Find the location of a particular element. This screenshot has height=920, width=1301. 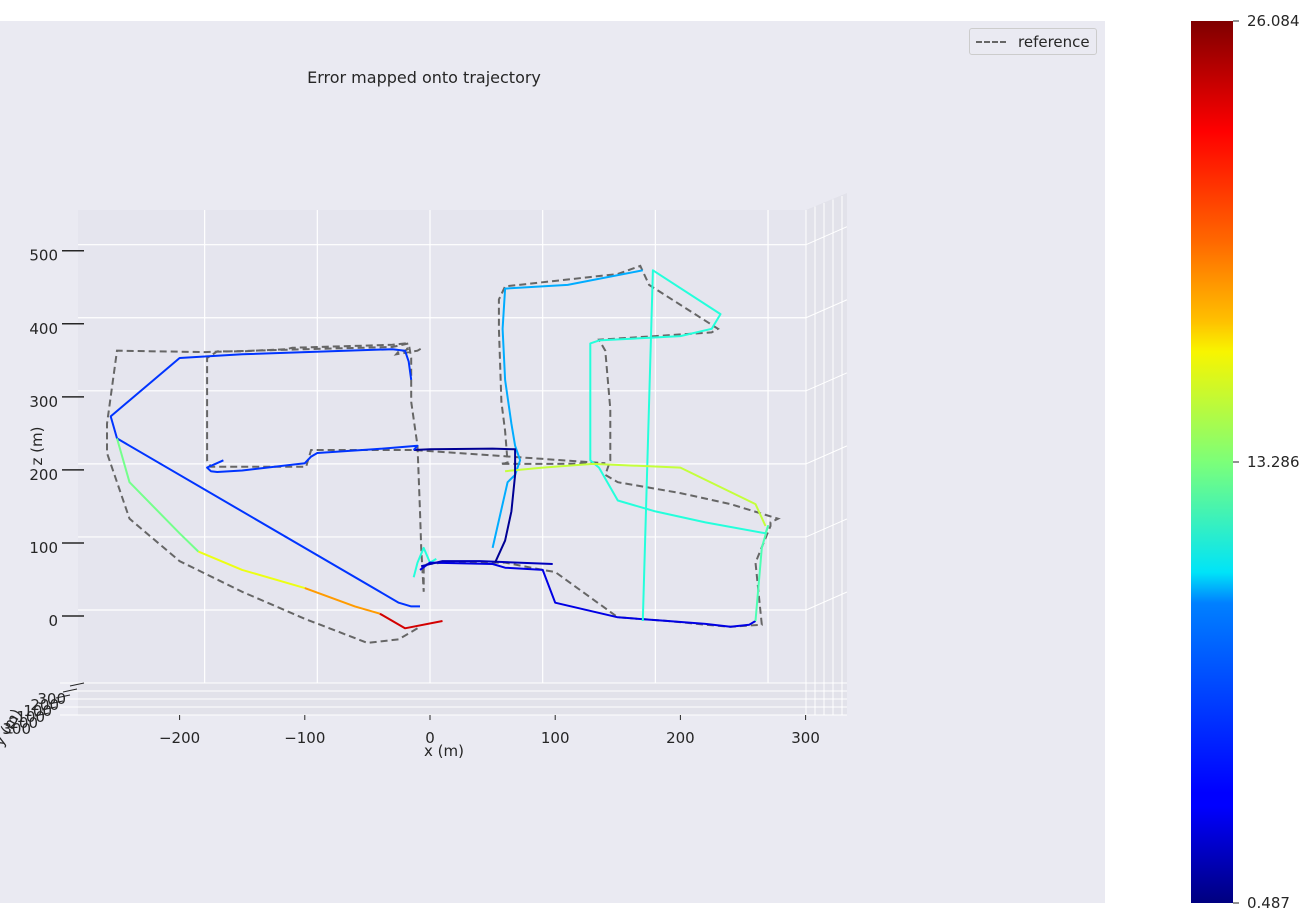

z-tick-label: 300 is located at coordinates (43, 402).